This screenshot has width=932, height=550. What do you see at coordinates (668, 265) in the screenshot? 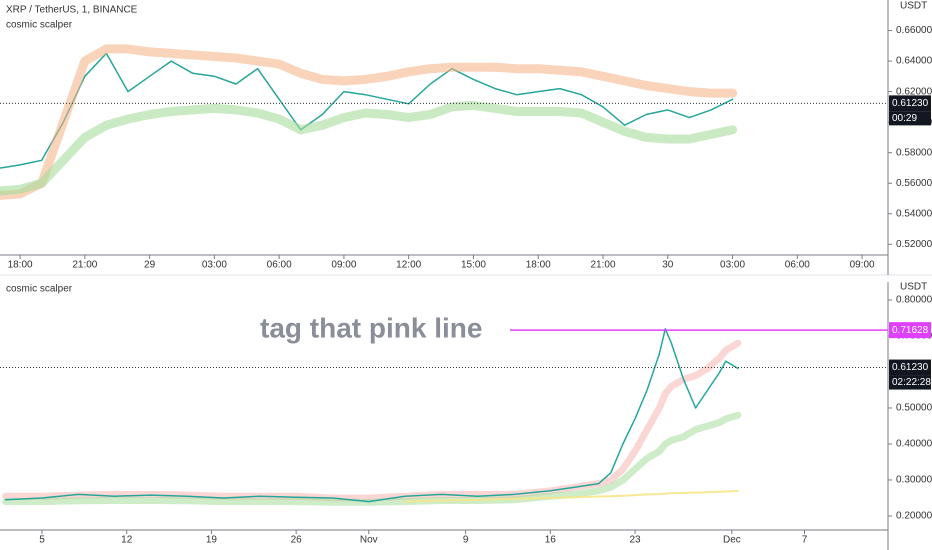
I see `x-tick-label: 30` at bounding box center [668, 265].